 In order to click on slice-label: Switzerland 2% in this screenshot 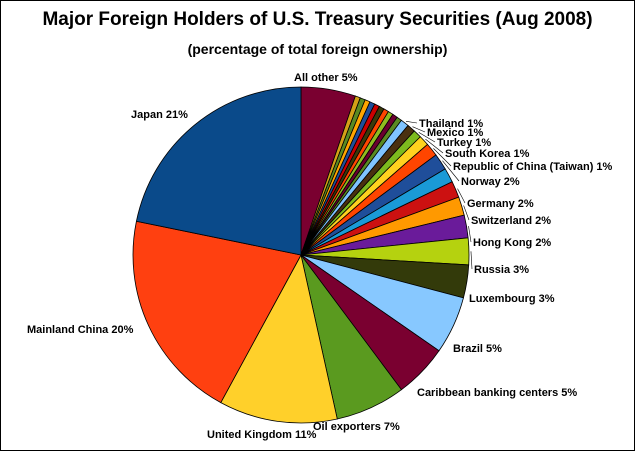, I will do `click(511, 221)`.